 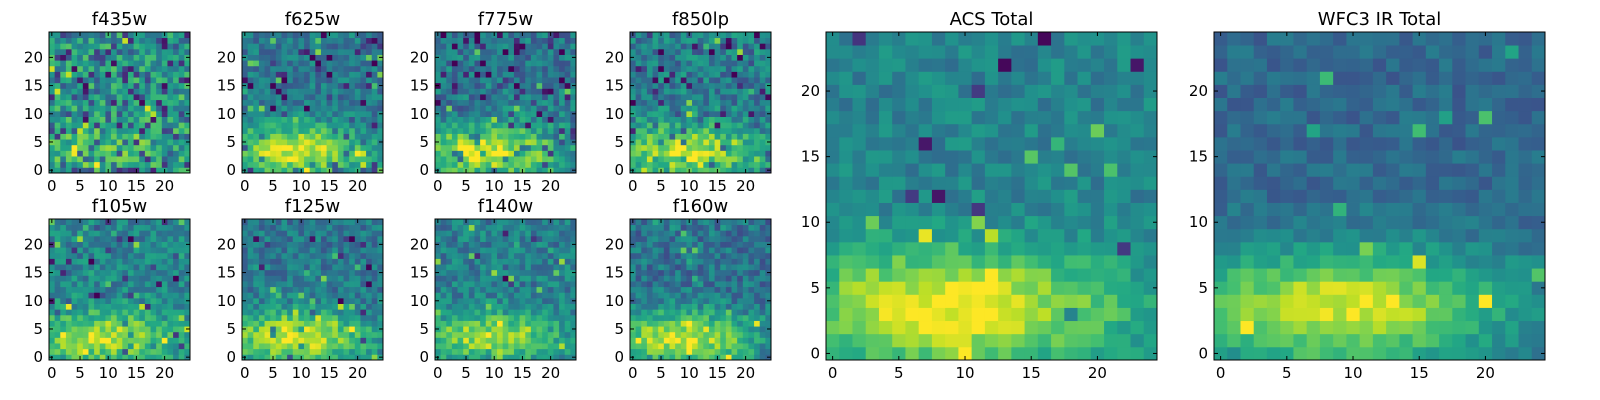 I want to click on x-tick-label: 0, so click(x=633, y=186).